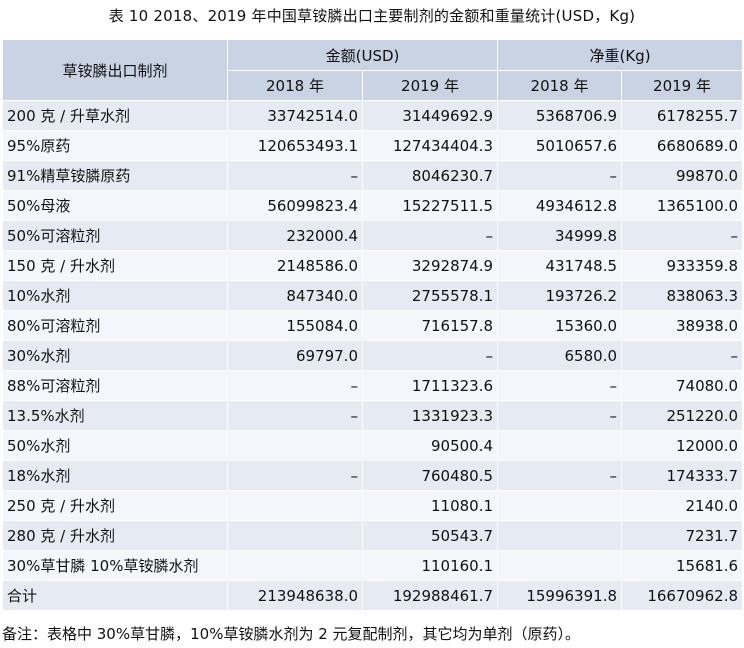 The image size is (744, 648). I want to click on table-row: 30%草甘膦 10%草铵膦水剂 110160.1 15681.6, so click(373, 565).